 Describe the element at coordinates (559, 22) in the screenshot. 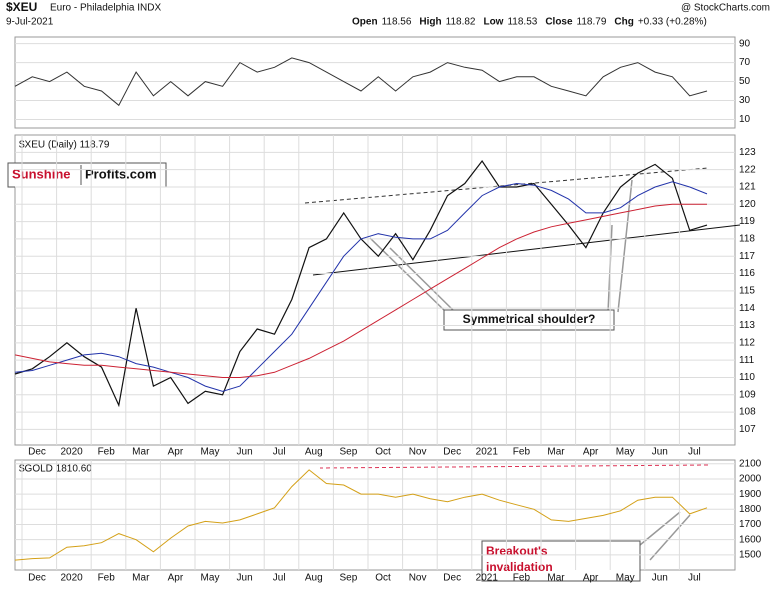

I see `quote-key: Close` at that location.